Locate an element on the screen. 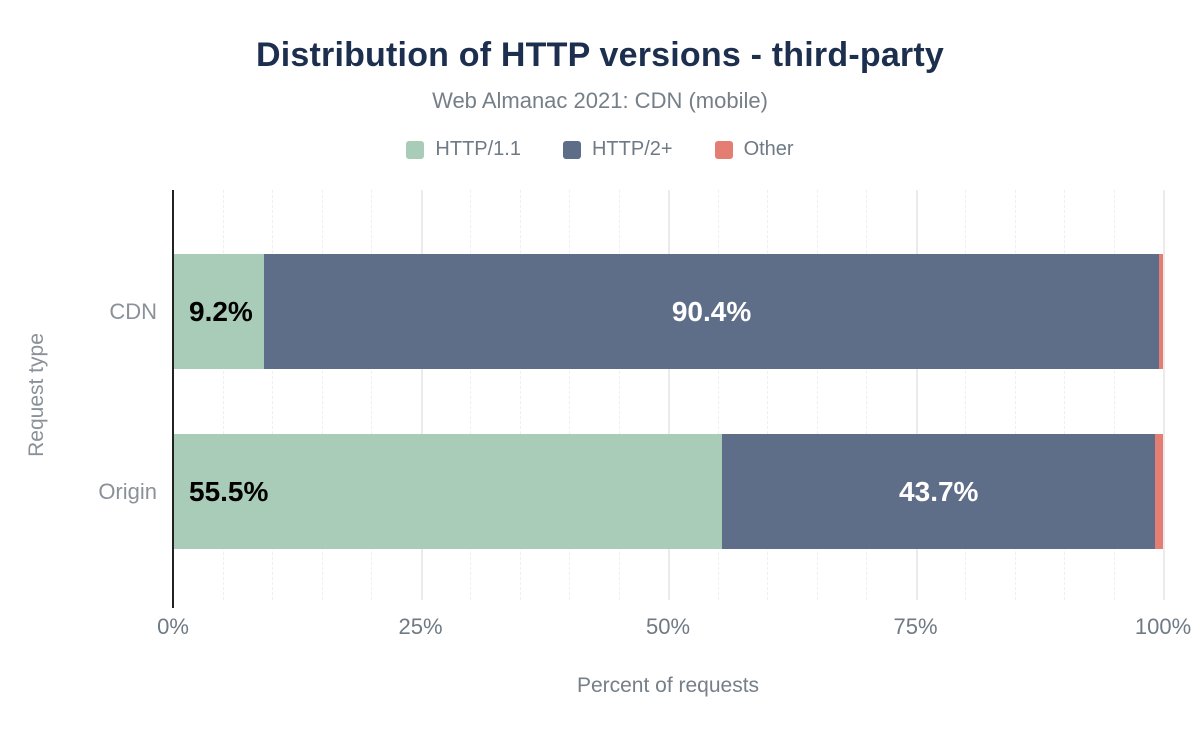  x-tick-label-75: 75% is located at coordinates (915, 626).